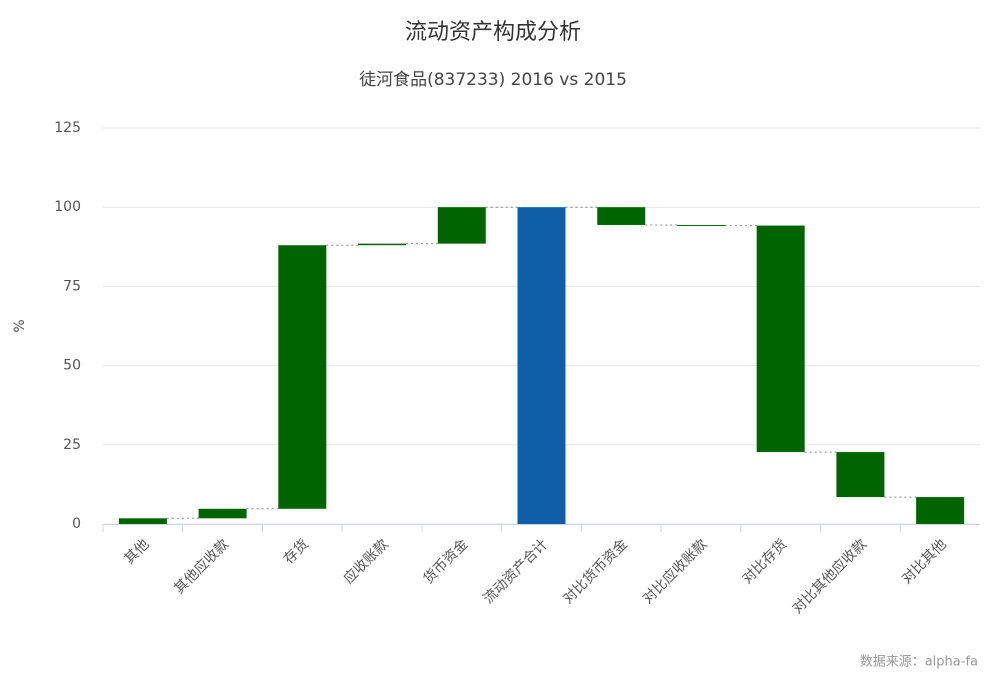  What do you see at coordinates (446, 562) in the screenshot?
I see `x-tick-label: 货币资金` at bounding box center [446, 562].